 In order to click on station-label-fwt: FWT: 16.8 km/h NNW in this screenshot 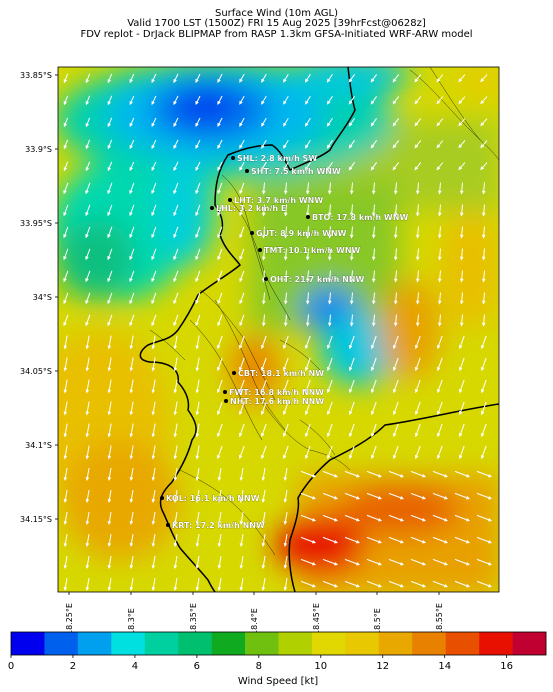, I will do `click(276, 392)`.